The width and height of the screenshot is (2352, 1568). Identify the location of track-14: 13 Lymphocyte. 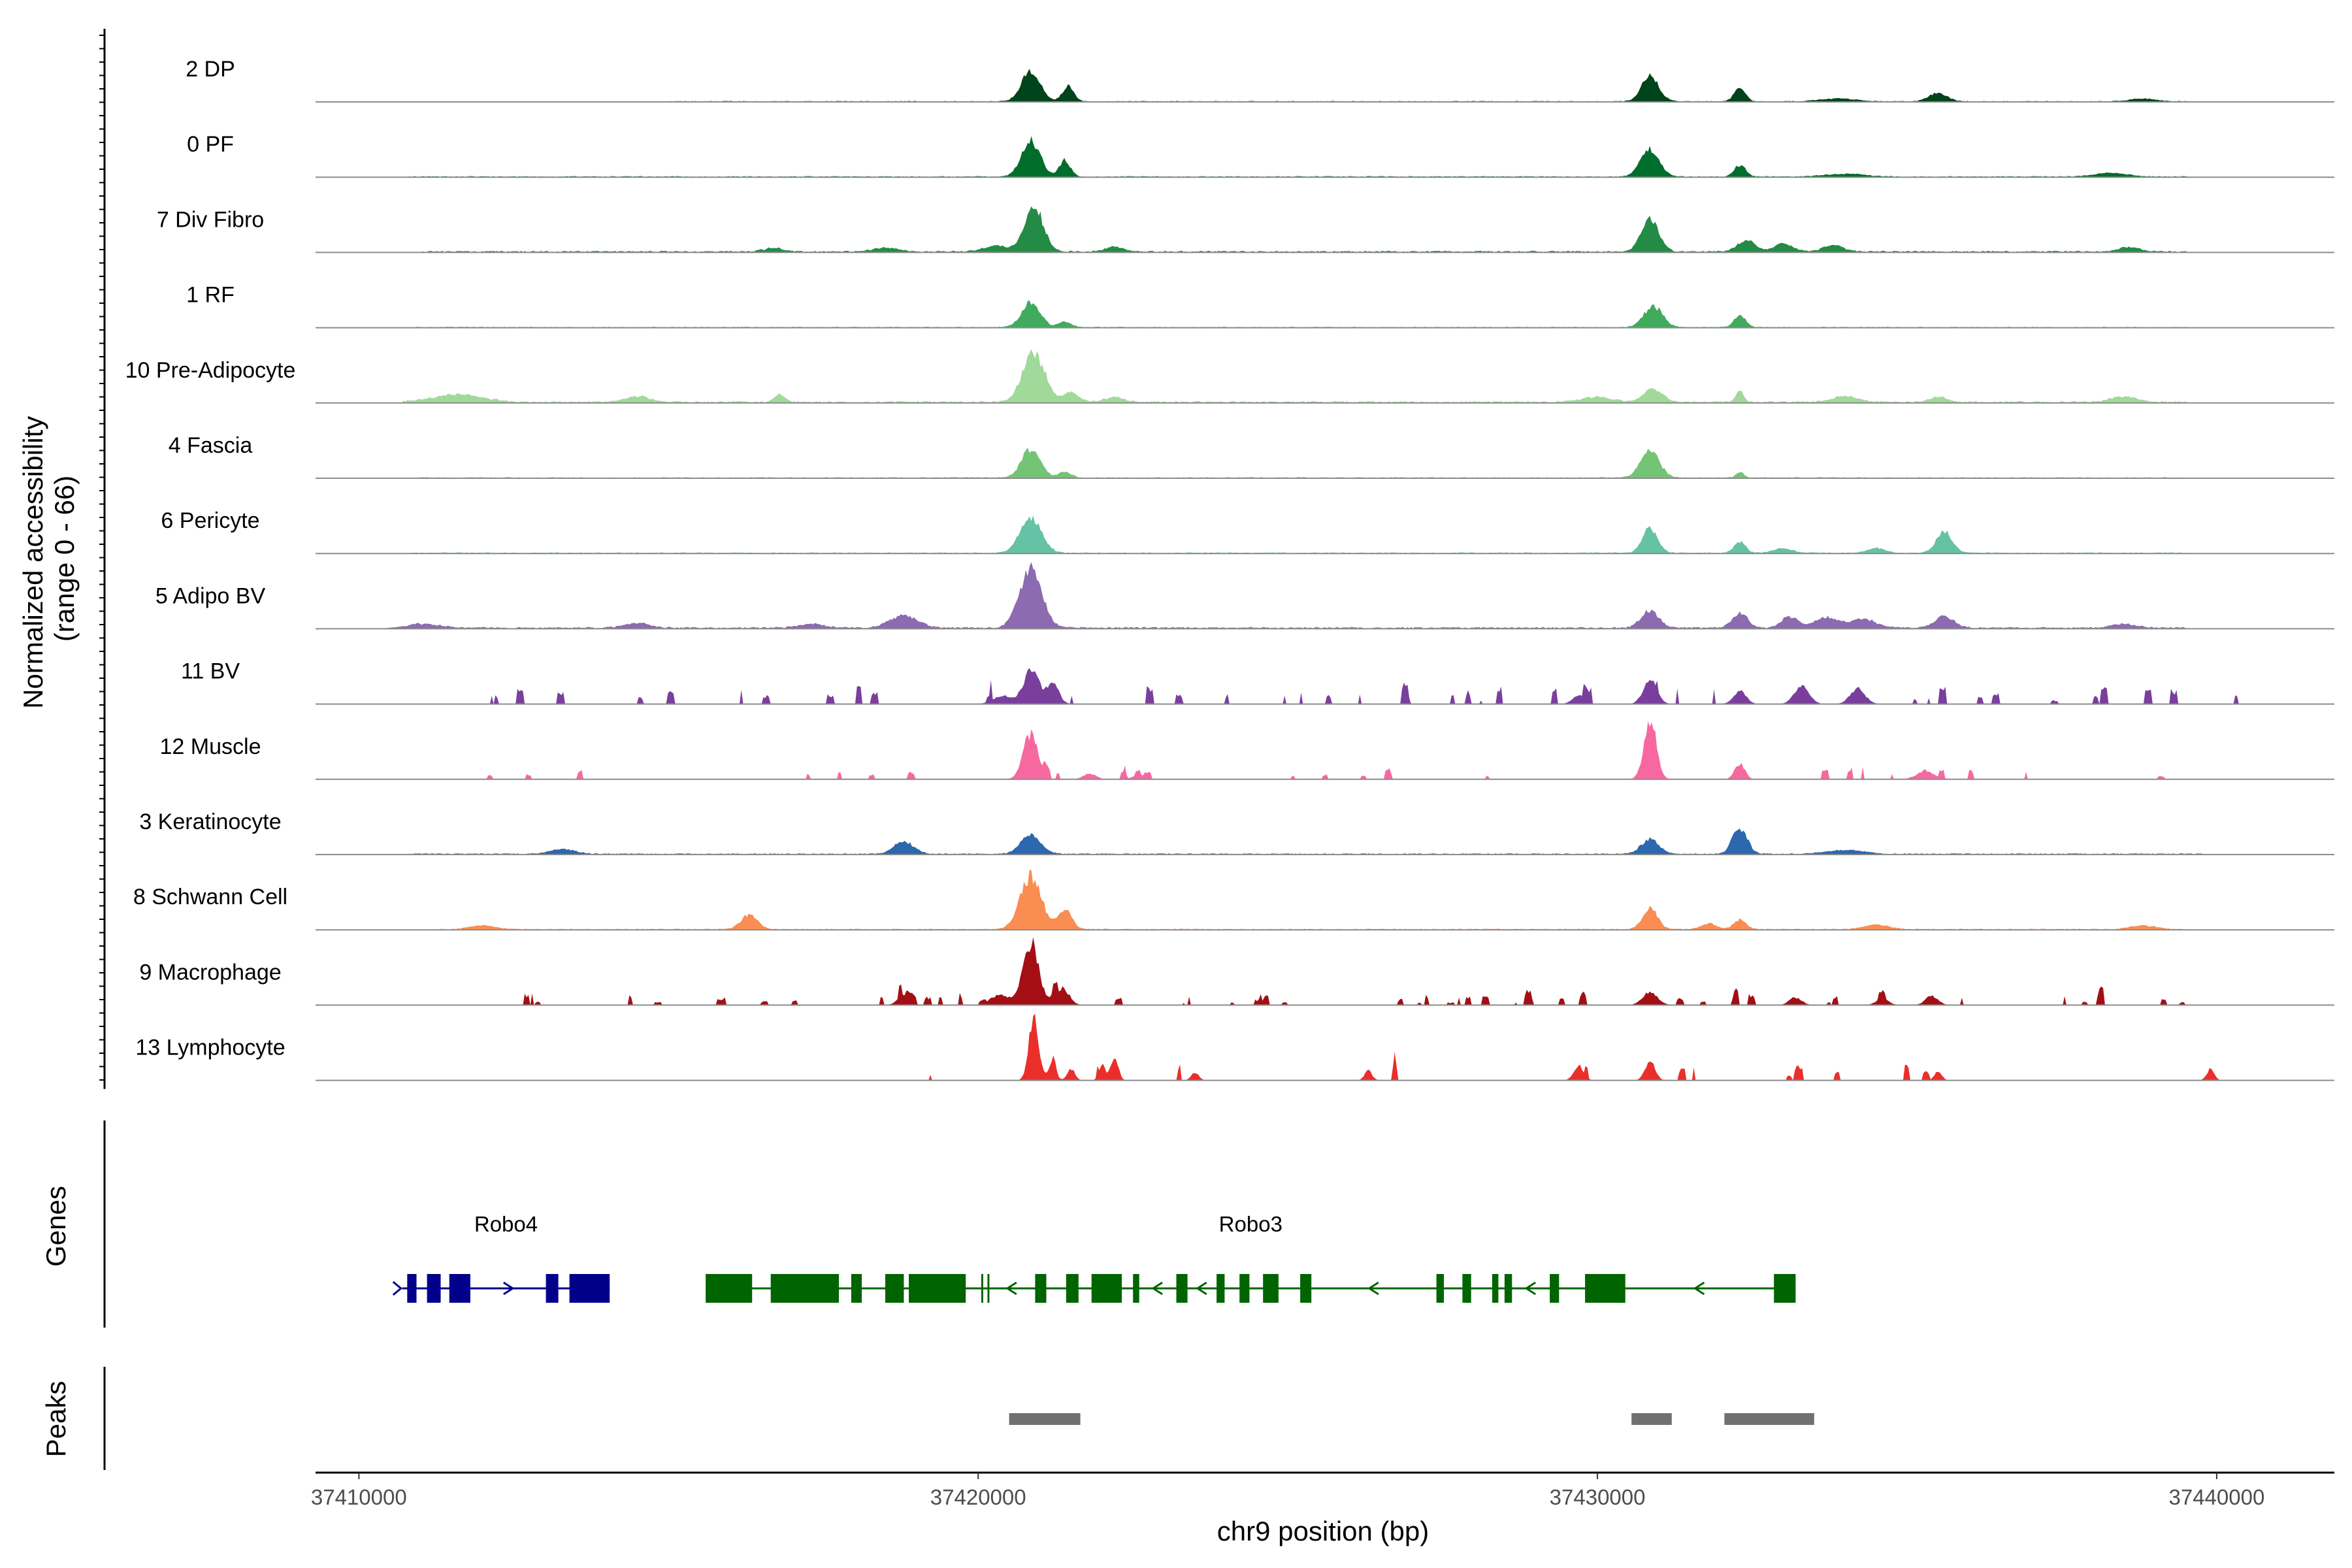
(1234, 1047).